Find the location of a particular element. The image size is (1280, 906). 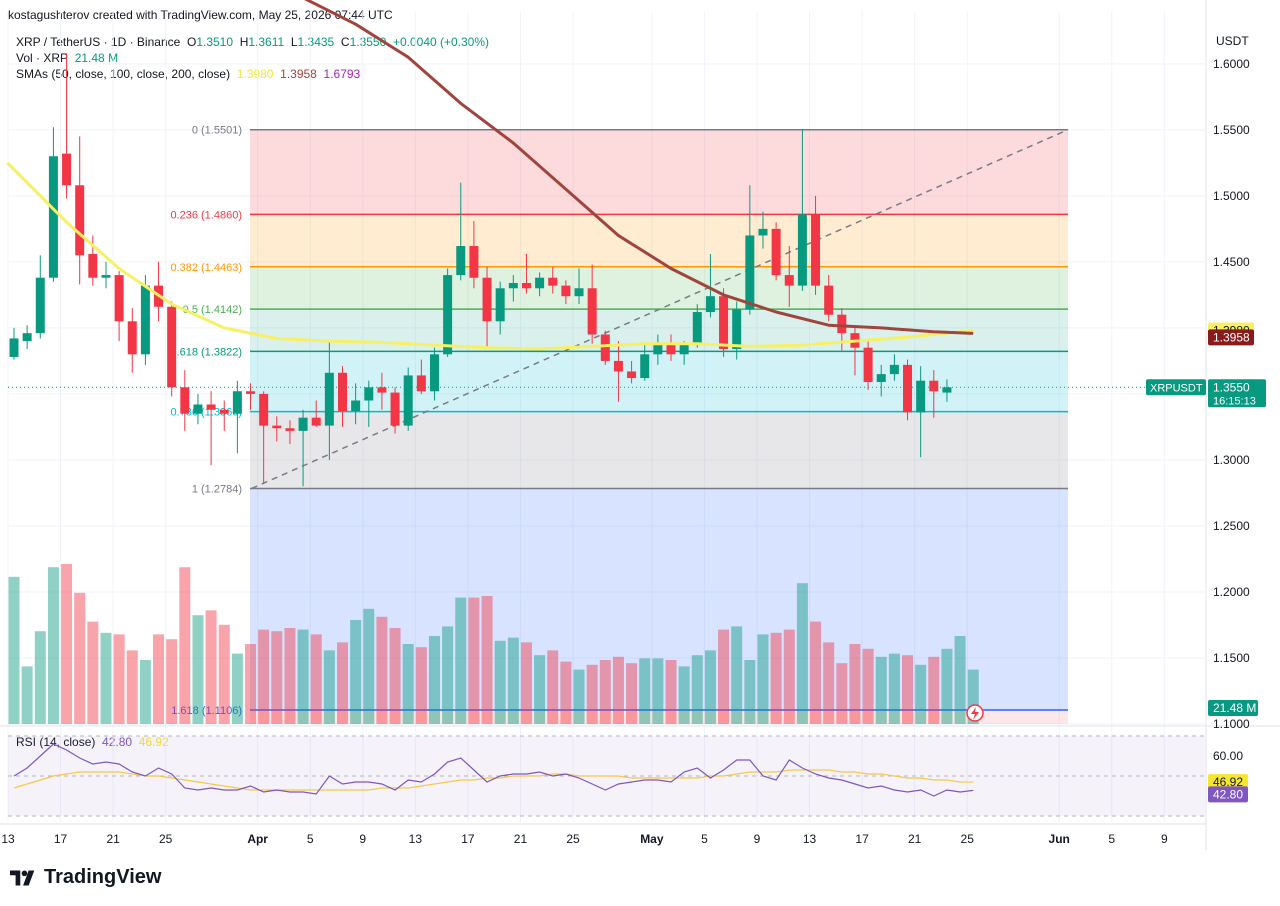

lightning-icon-glyph is located at coordinates (975, 713).